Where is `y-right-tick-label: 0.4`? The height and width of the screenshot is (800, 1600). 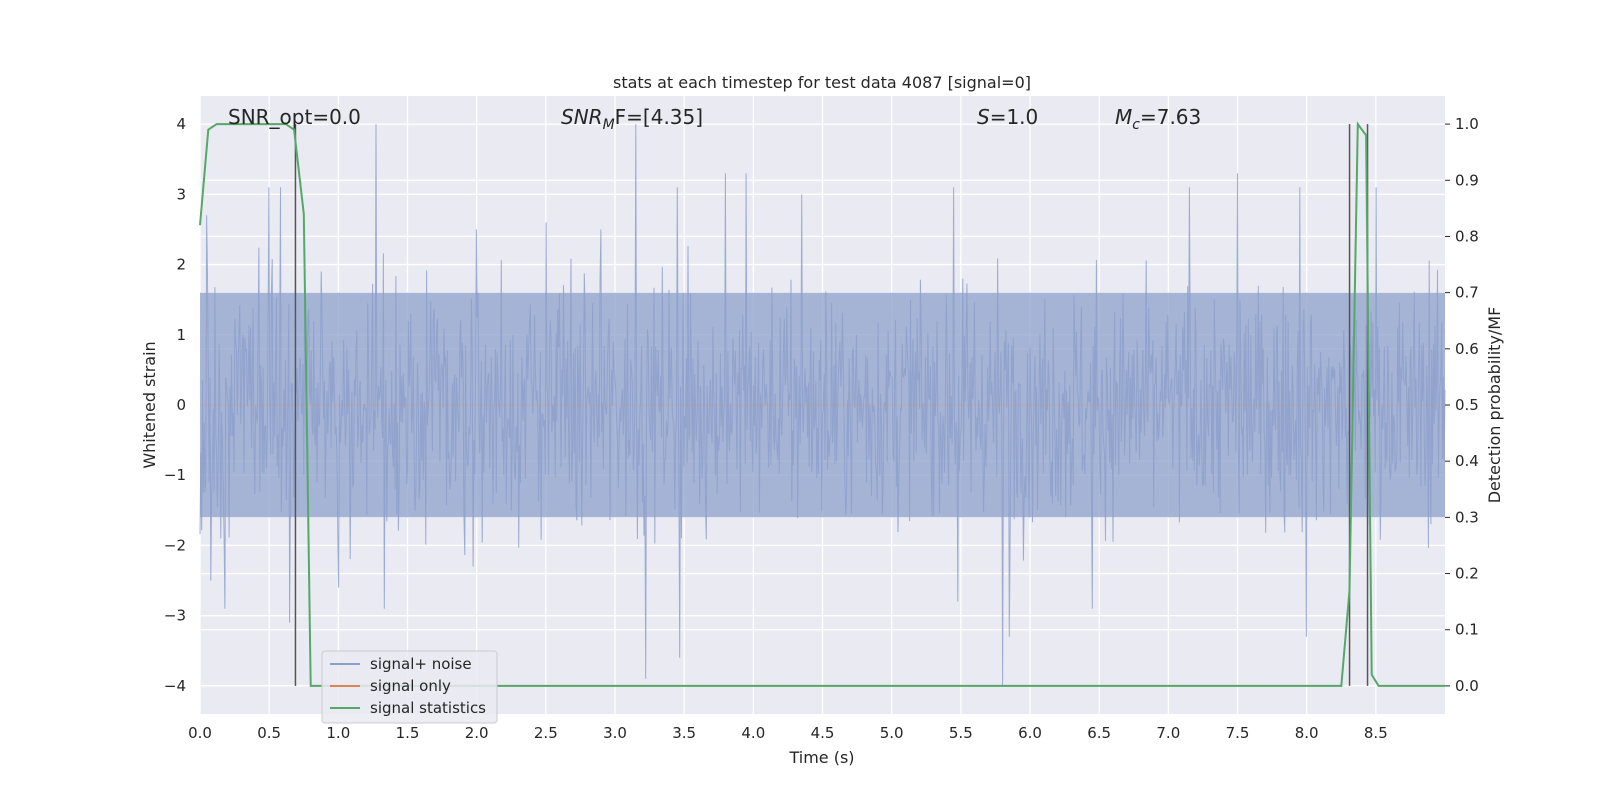 y-right-tick-label: 0.4 is located at coordinates (1467, 461).